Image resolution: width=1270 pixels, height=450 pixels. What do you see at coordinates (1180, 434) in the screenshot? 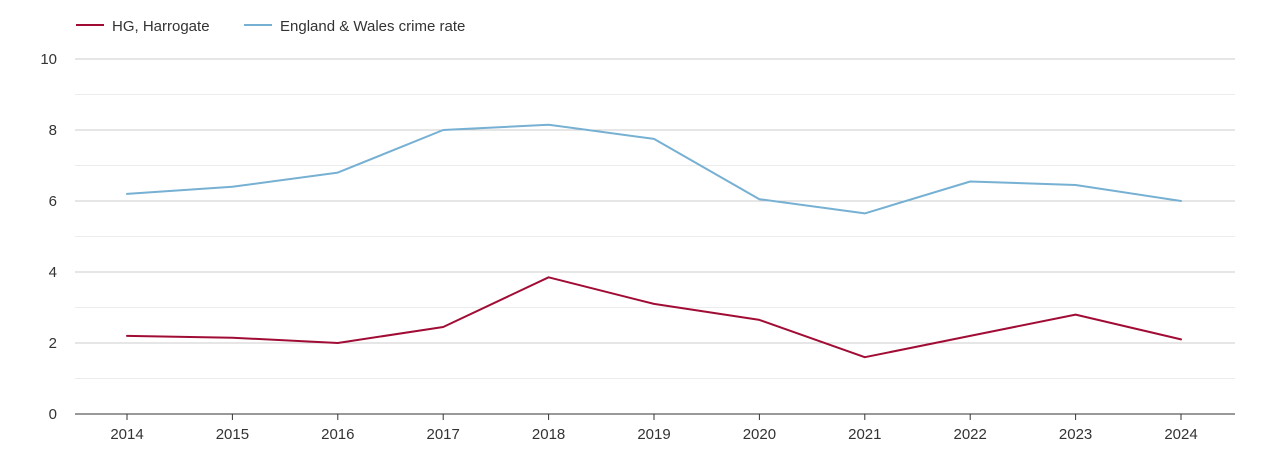
I see `x-tick-label: 2024` at bounding box center [1180, 434].